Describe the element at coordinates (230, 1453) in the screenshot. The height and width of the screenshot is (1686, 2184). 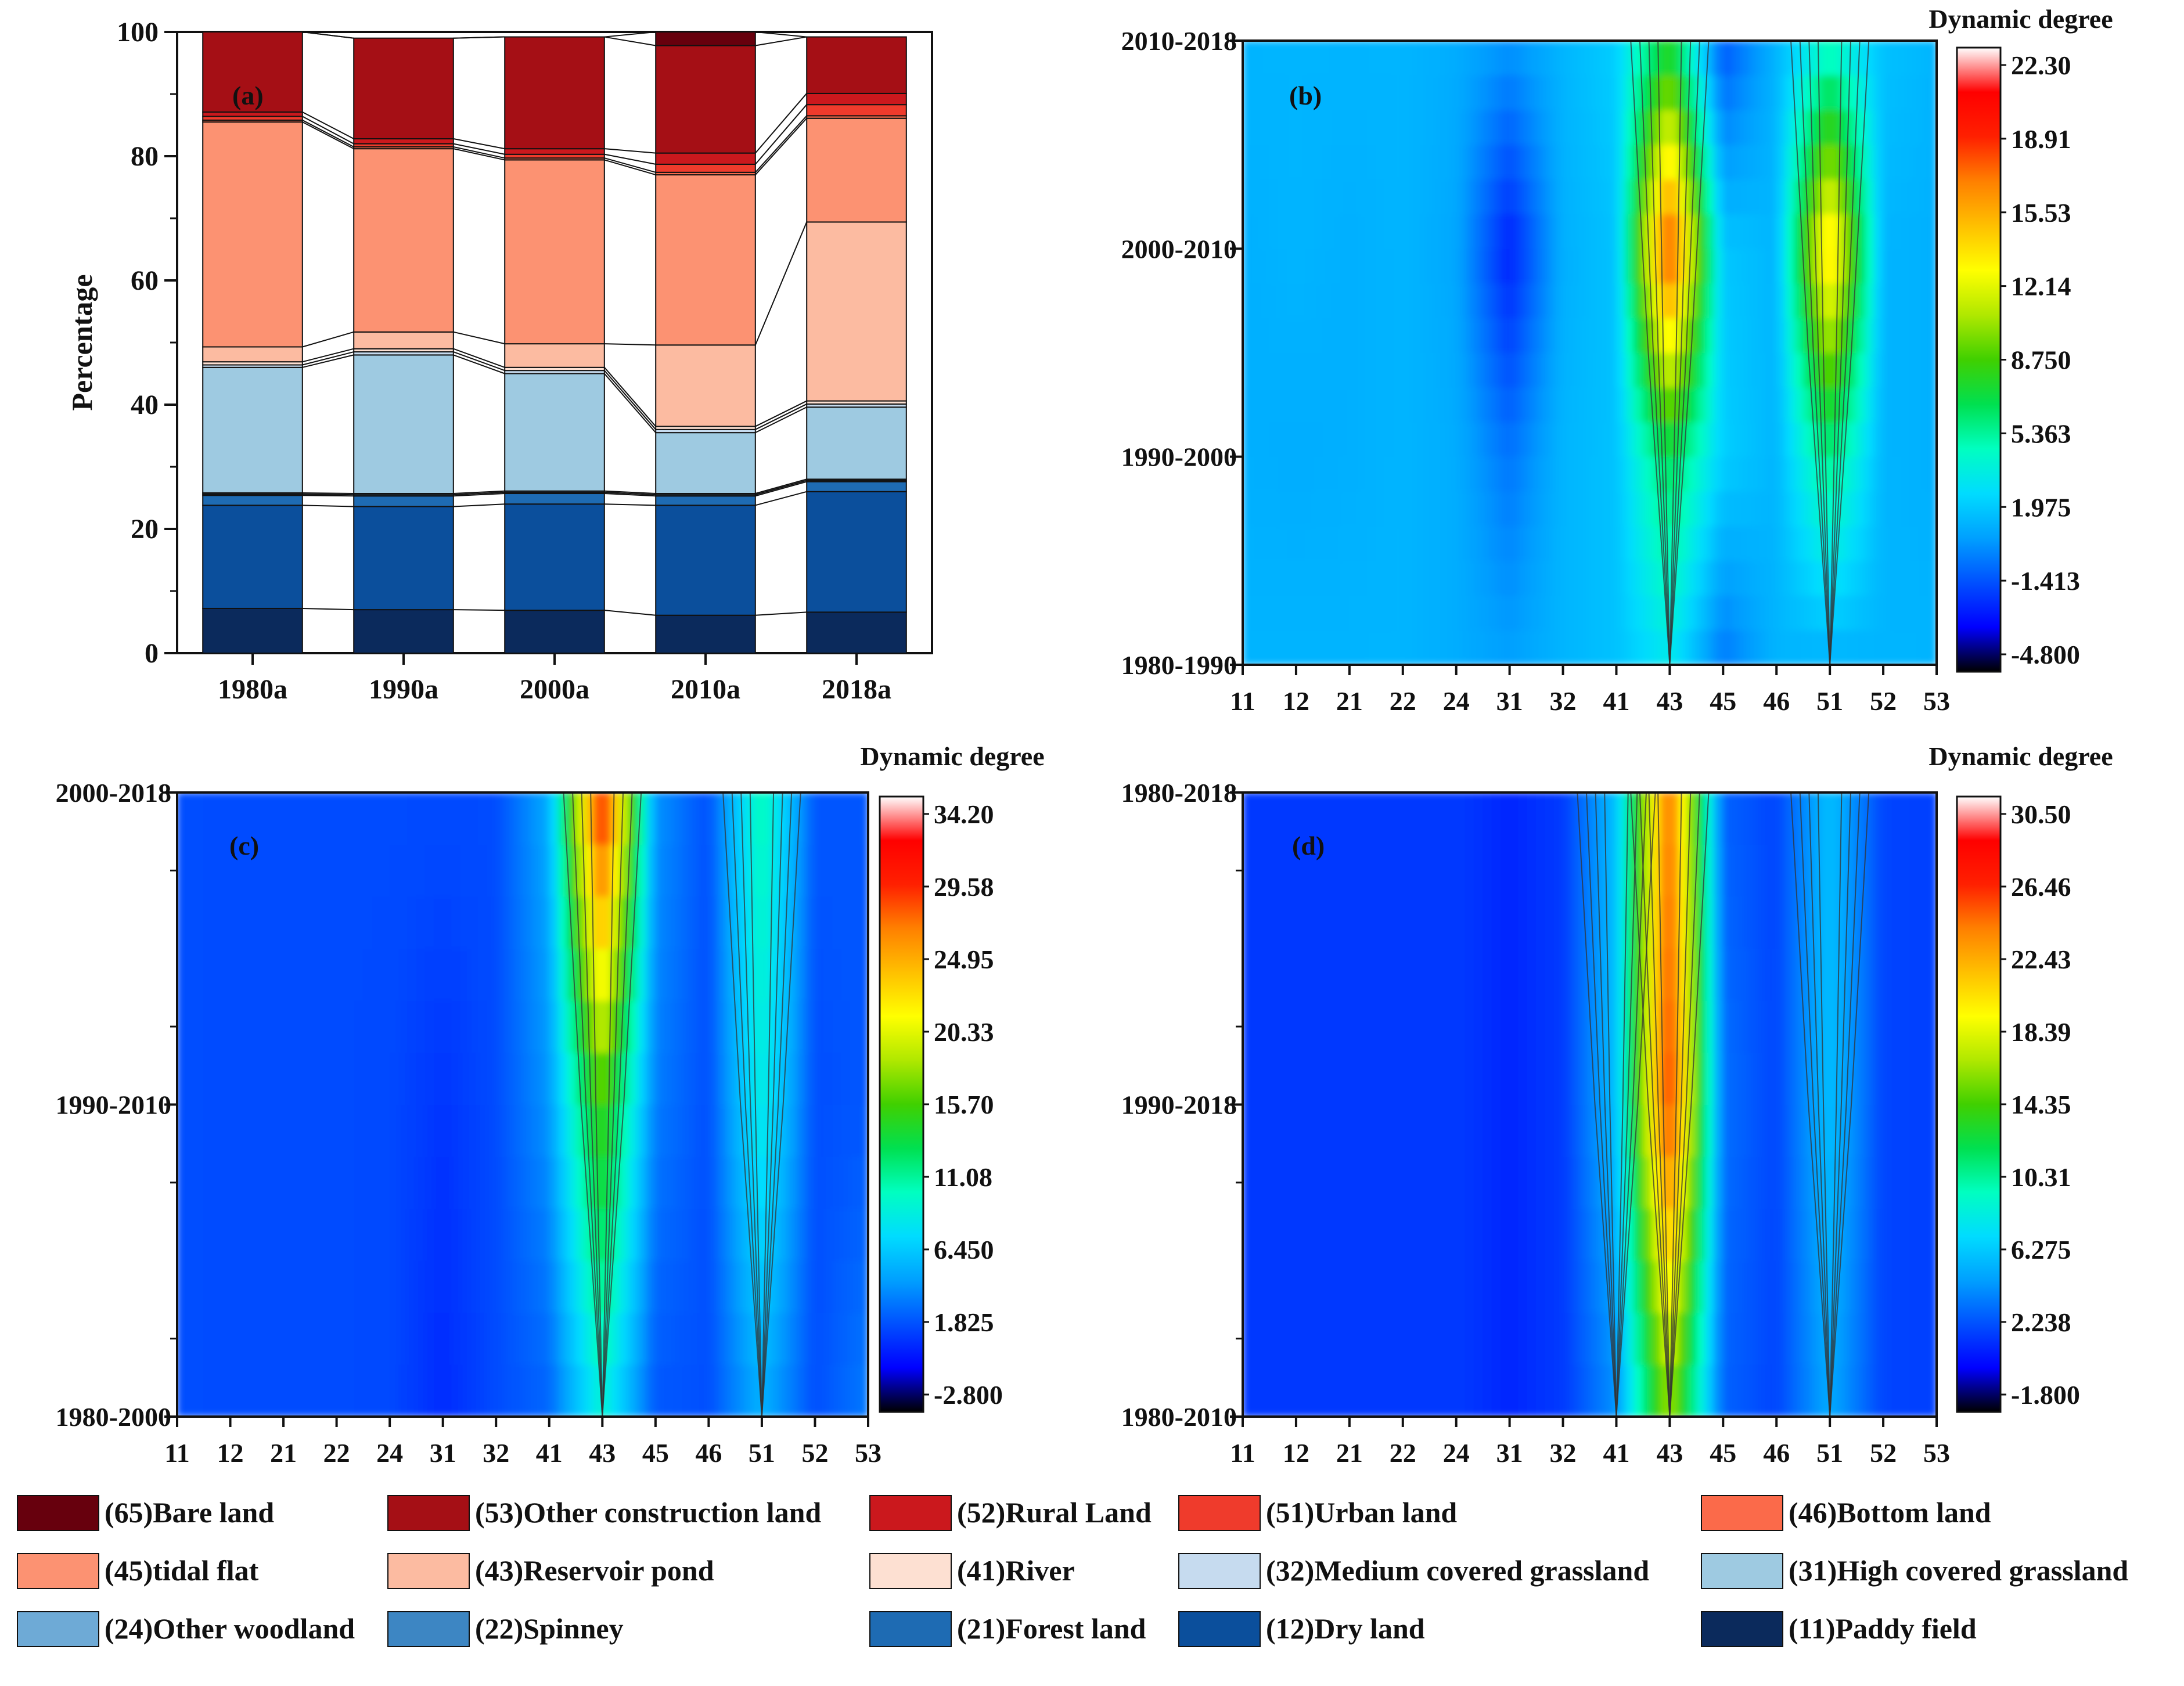
I see `x-tick-label: 12` at that location.